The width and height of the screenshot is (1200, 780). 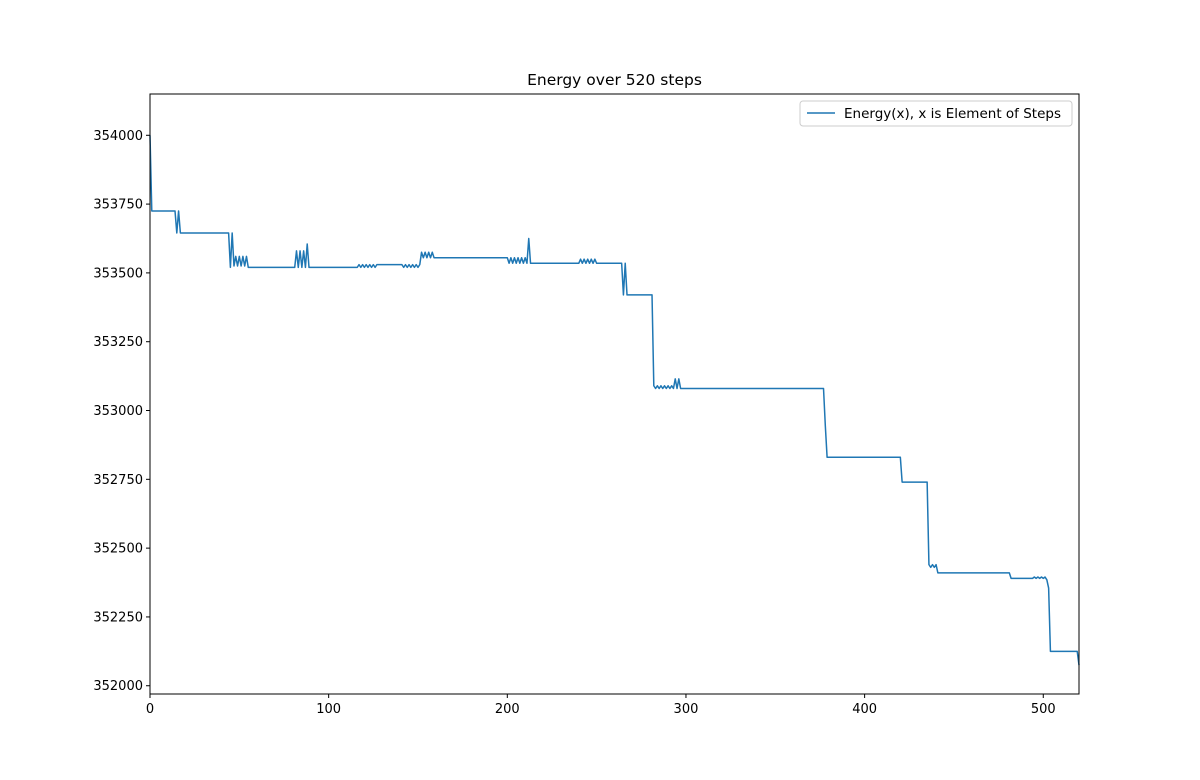 What do you see at coordinates (150, 709) in the screenshot?
I see `x-tick-label: 0` at bounding box center [150, 709].